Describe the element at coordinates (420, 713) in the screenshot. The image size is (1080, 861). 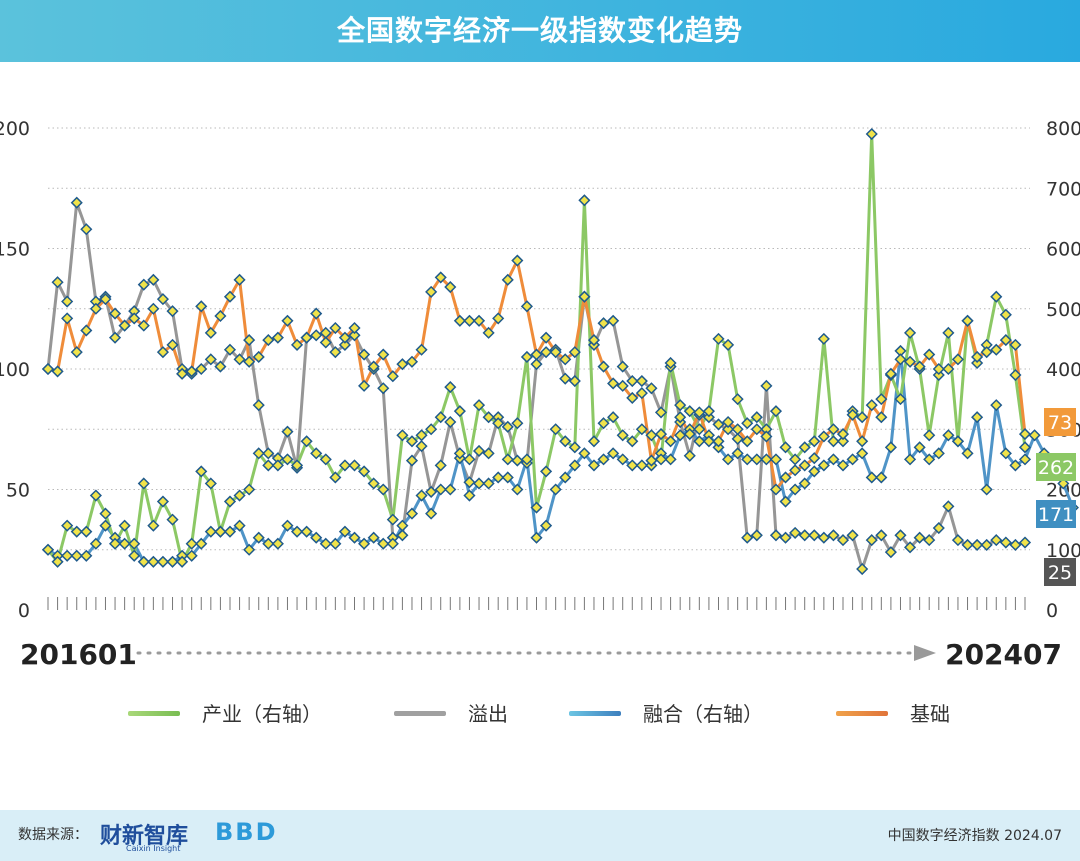
I see `legend-swatch` at that location.